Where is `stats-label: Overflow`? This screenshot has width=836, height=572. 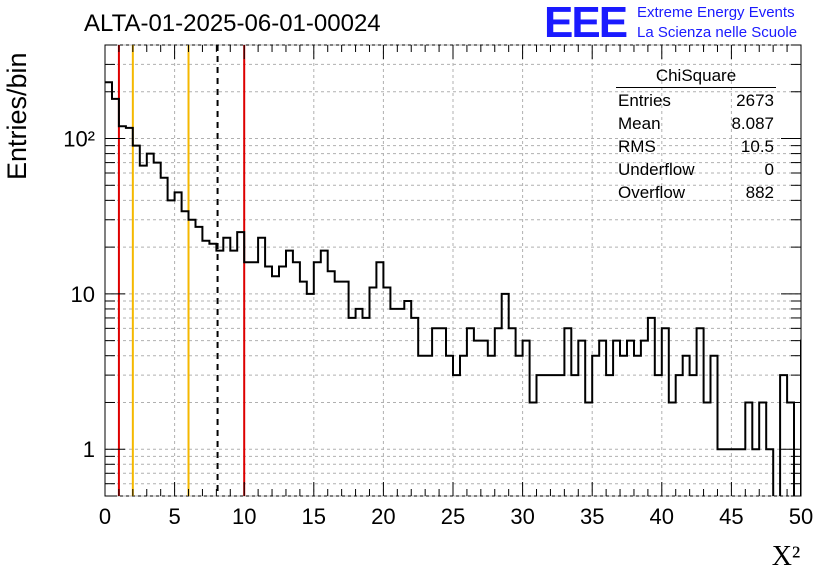
stats-label: Overflow is located at coordinates (652, 192).